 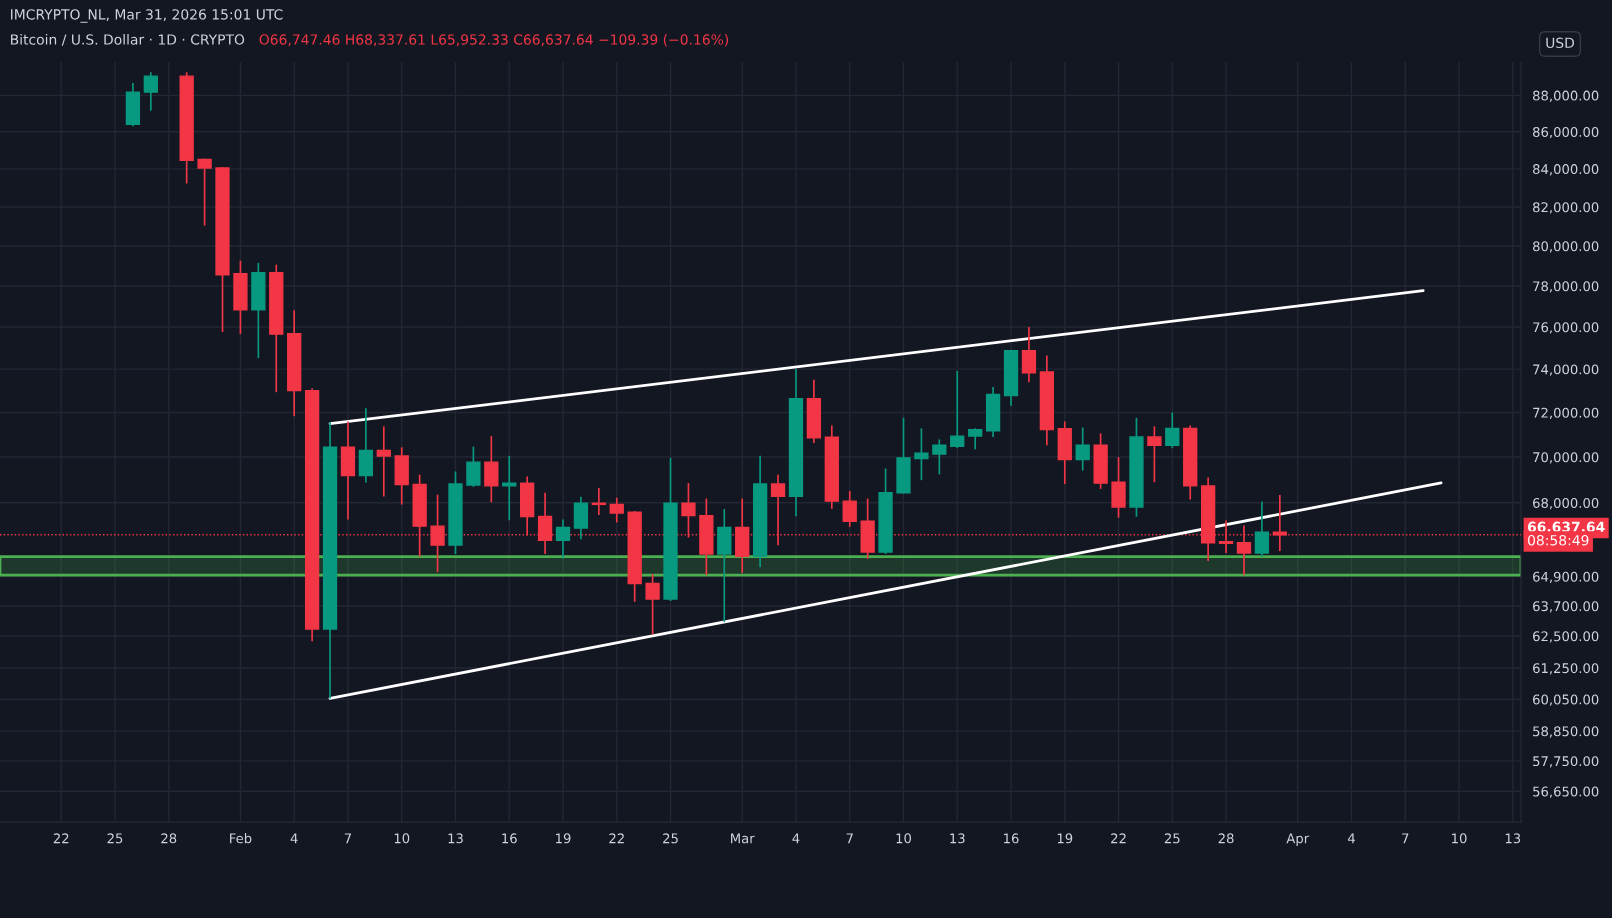 What do you see at coordinates (1566, 669) in the screenshot?
I see `y-tick-label: 61,250.00` at bounding box center [1566, 669].